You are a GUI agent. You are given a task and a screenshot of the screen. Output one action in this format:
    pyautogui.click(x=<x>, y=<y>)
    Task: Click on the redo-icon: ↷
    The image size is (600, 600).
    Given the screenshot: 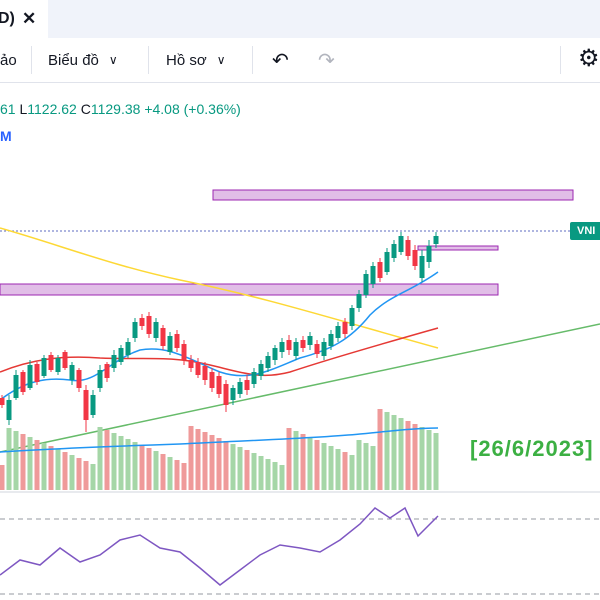 What is the action you would take?
    pyautogui.click(x=326, y=60)
    